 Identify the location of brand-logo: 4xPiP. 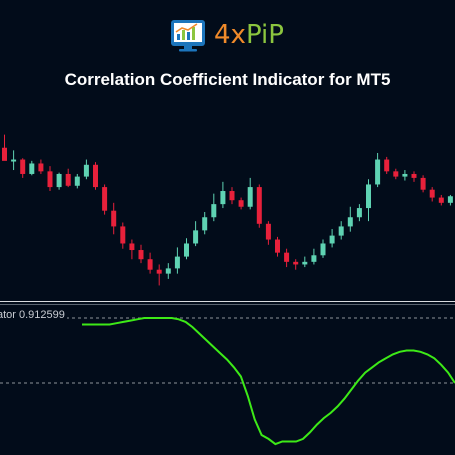
(235, 37).